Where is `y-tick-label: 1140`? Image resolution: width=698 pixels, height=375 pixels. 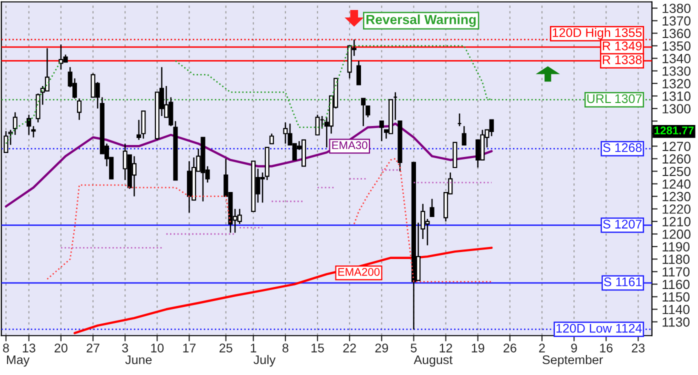 y-tick-label: 1140 is located at coordinates (676, 309).